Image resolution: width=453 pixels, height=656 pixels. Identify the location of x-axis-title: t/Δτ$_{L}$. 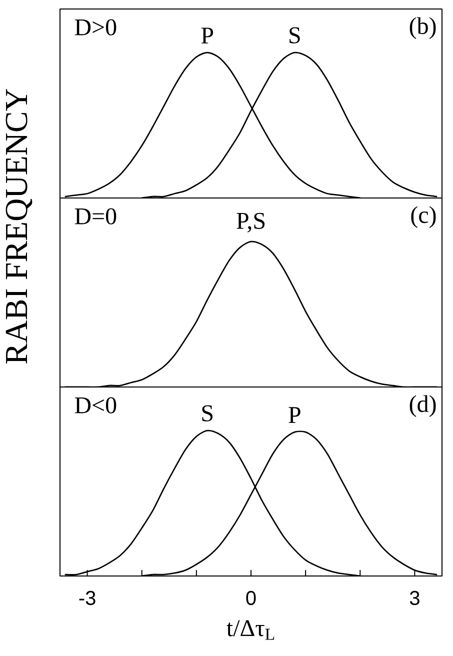
(250, 630).